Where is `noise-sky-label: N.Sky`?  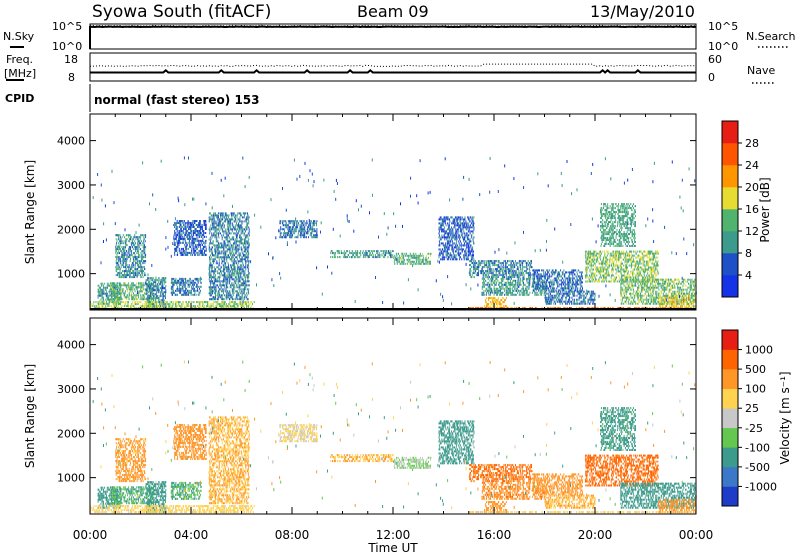 noise-sky-label: N.Sky is located at coordinates (19, 36).